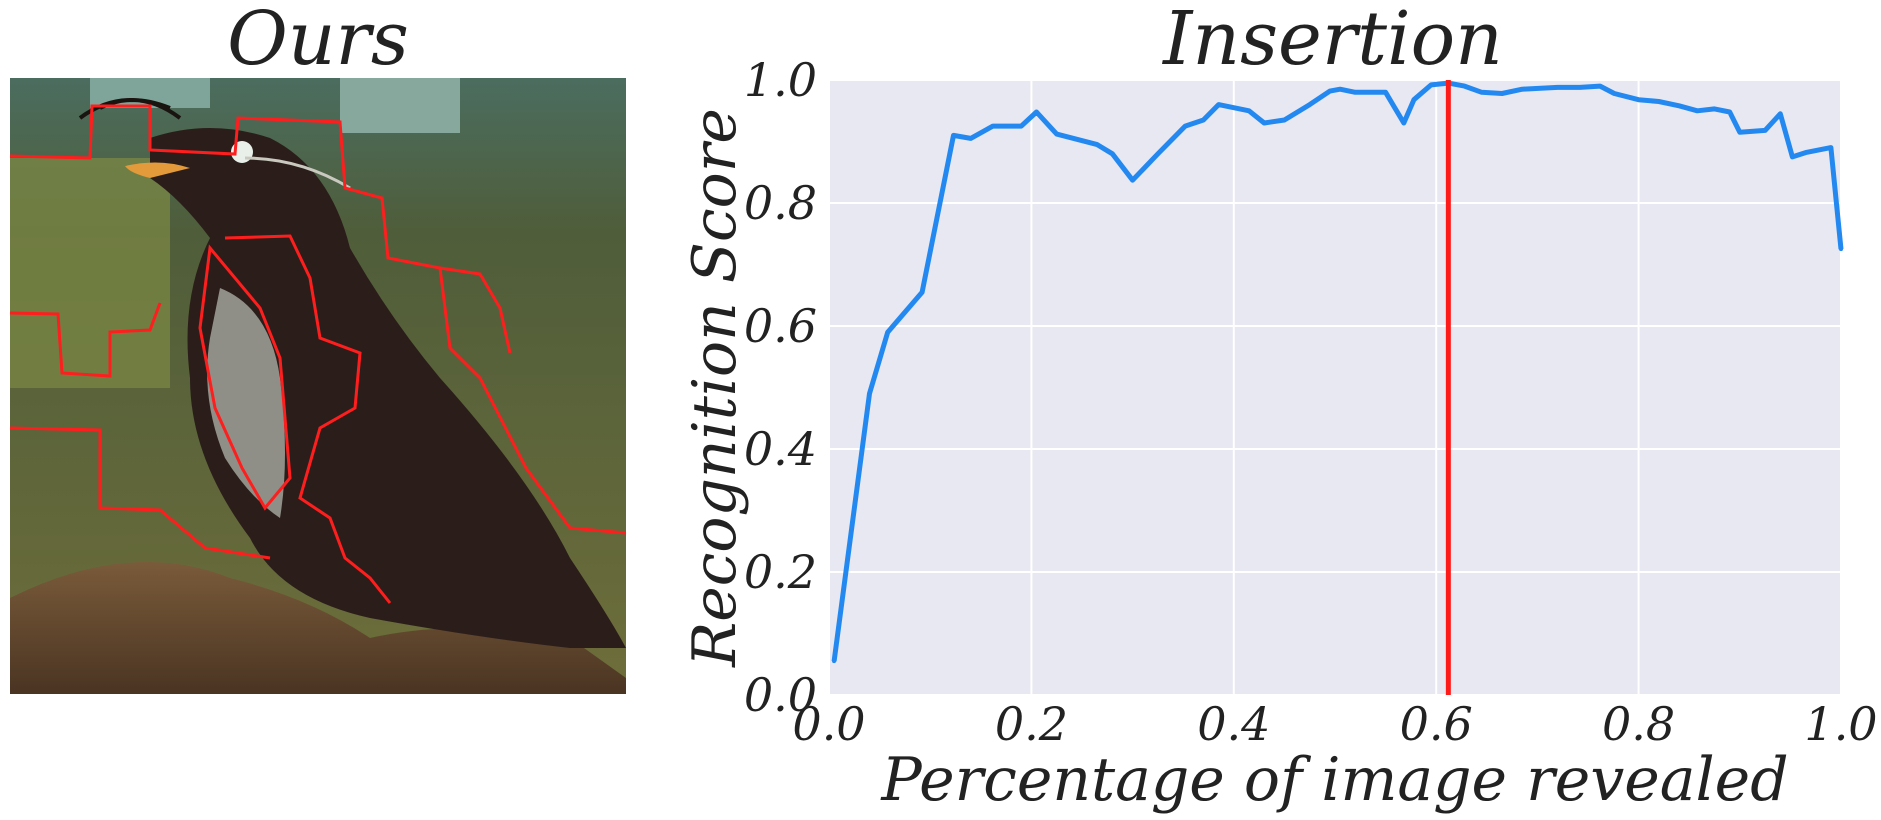 The height and width of the screenshot is (820, 1881). Describe the element at coordinates (1436, 724) in the screenshot. I see `x-tick-label: 0.6` at that location.